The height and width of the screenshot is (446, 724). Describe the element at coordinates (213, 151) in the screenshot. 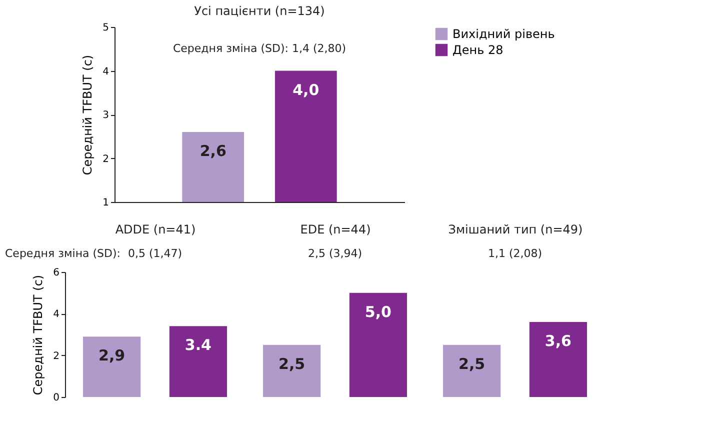

I see `data-label: 2,6` at that location.